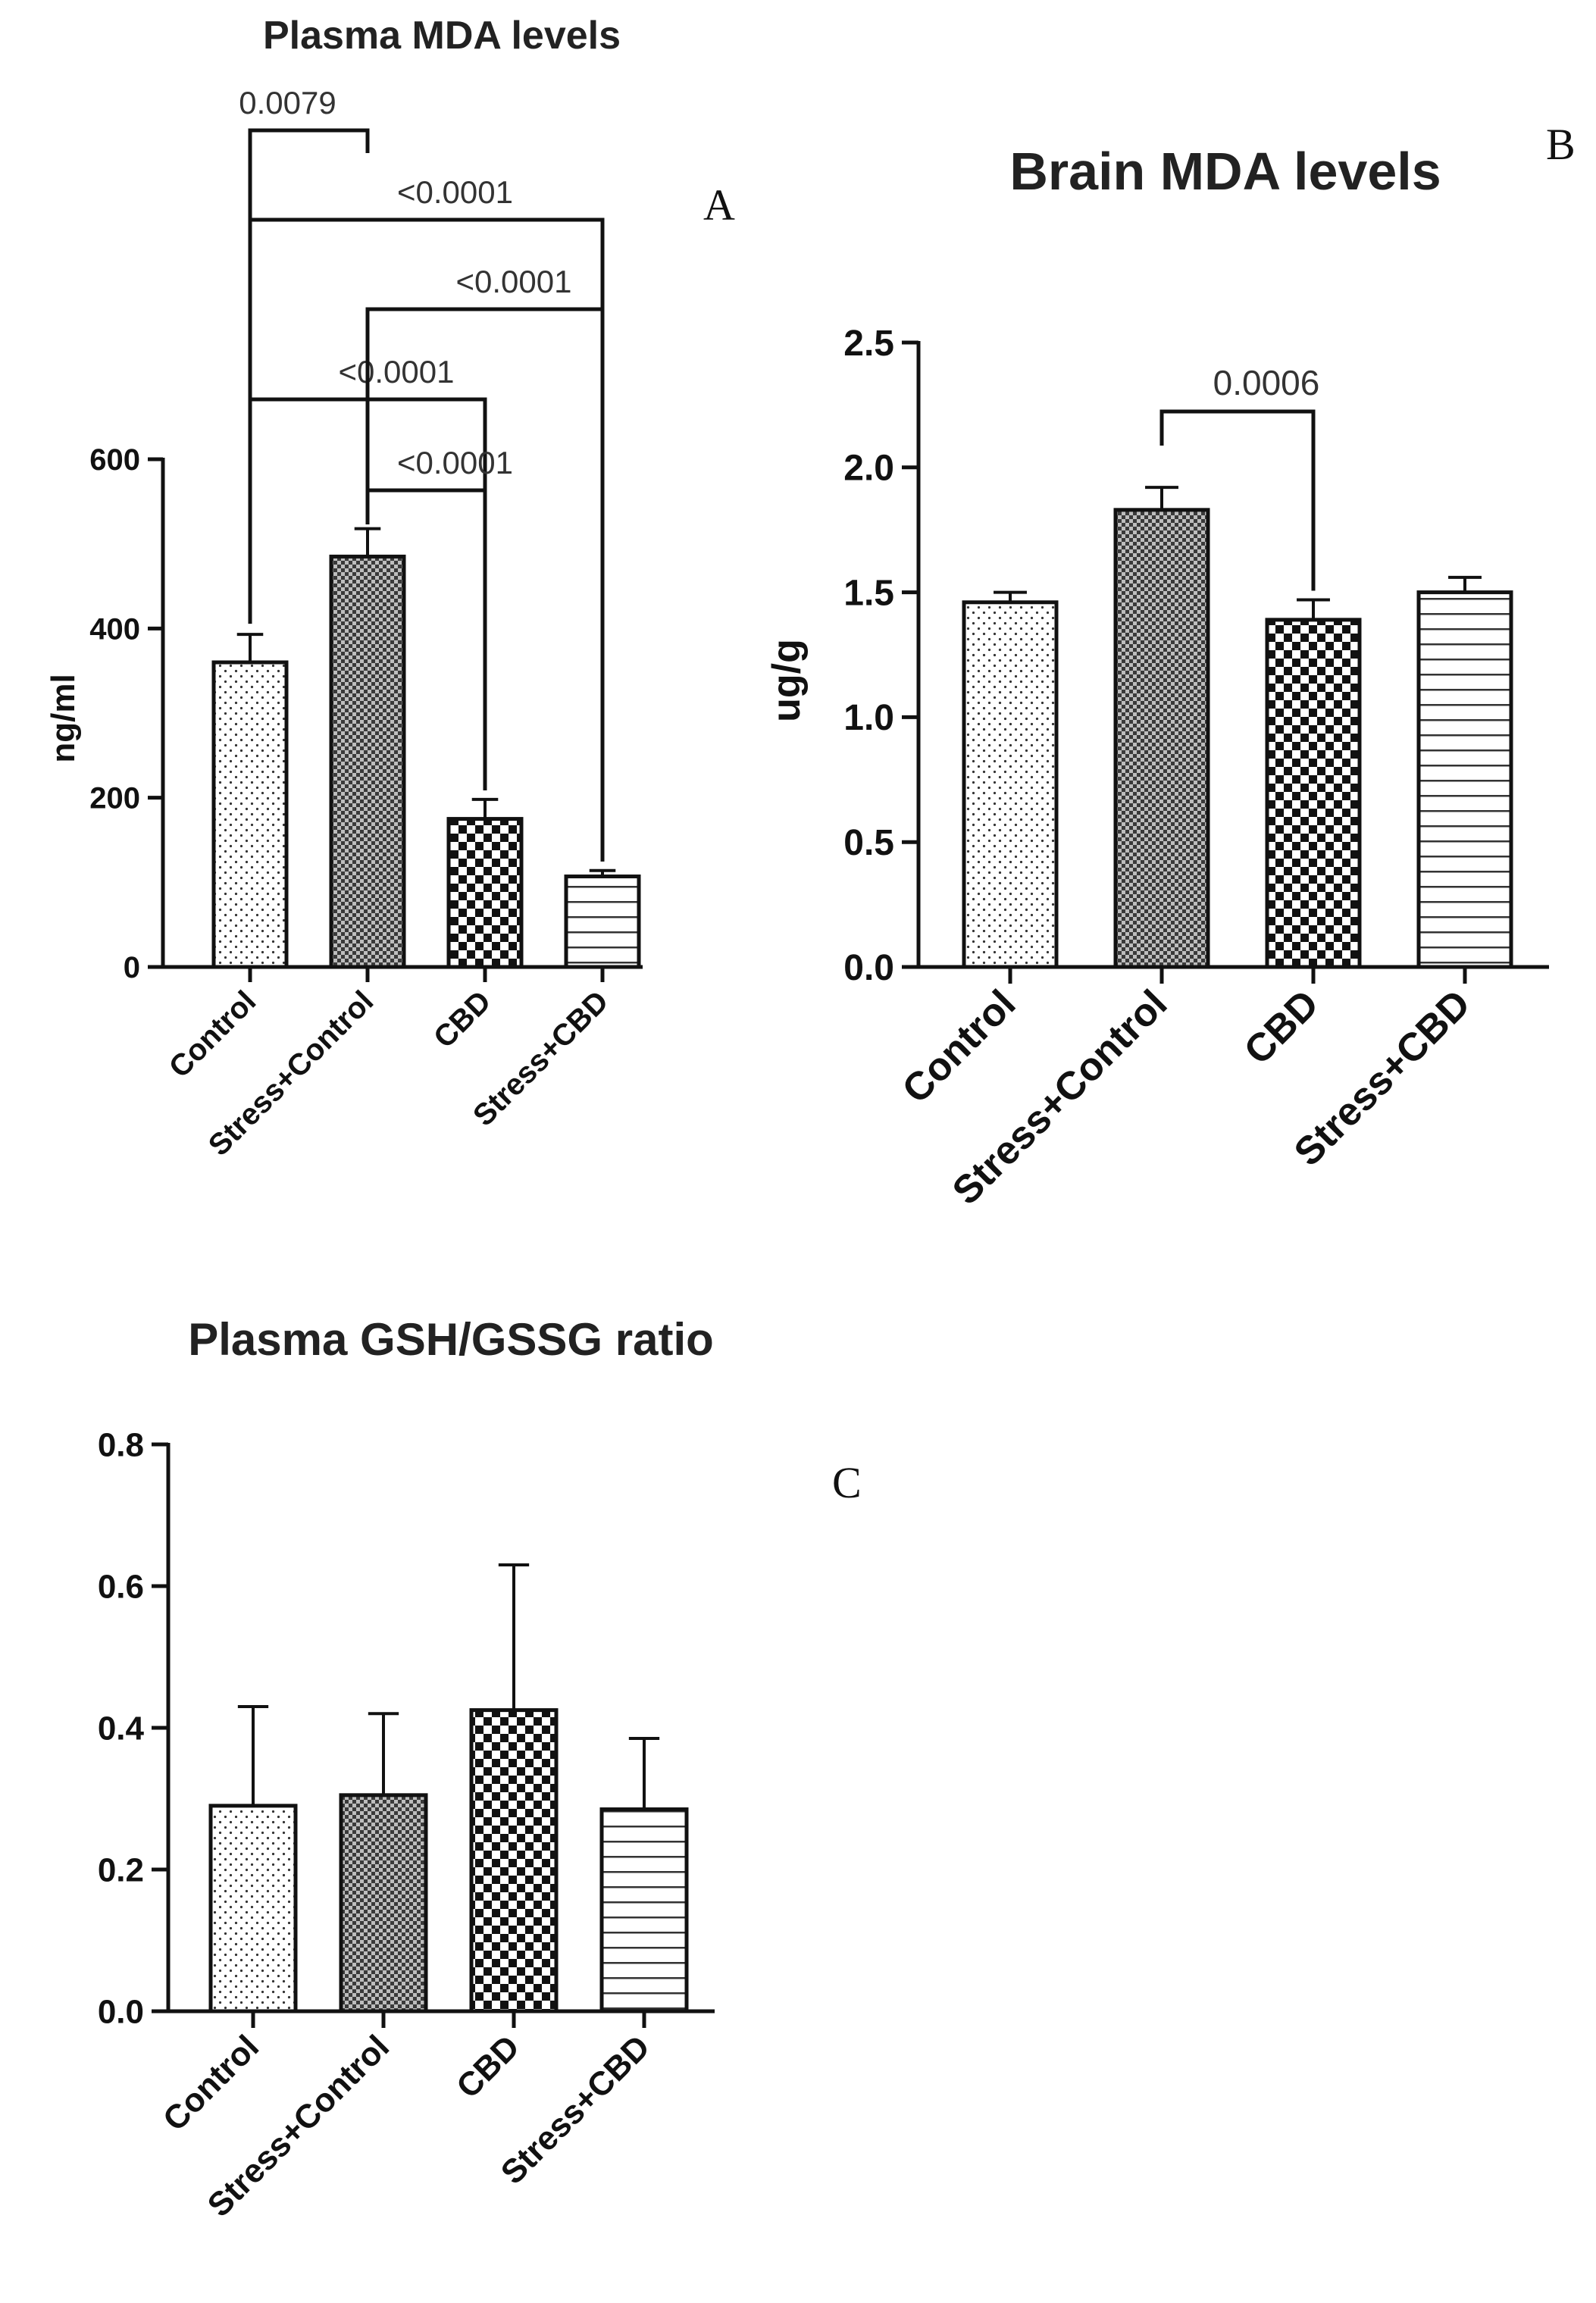  Describe the element at coordinates (121, 1444) in the screenshot. I see `y-tick-label: 0.8` at that location.